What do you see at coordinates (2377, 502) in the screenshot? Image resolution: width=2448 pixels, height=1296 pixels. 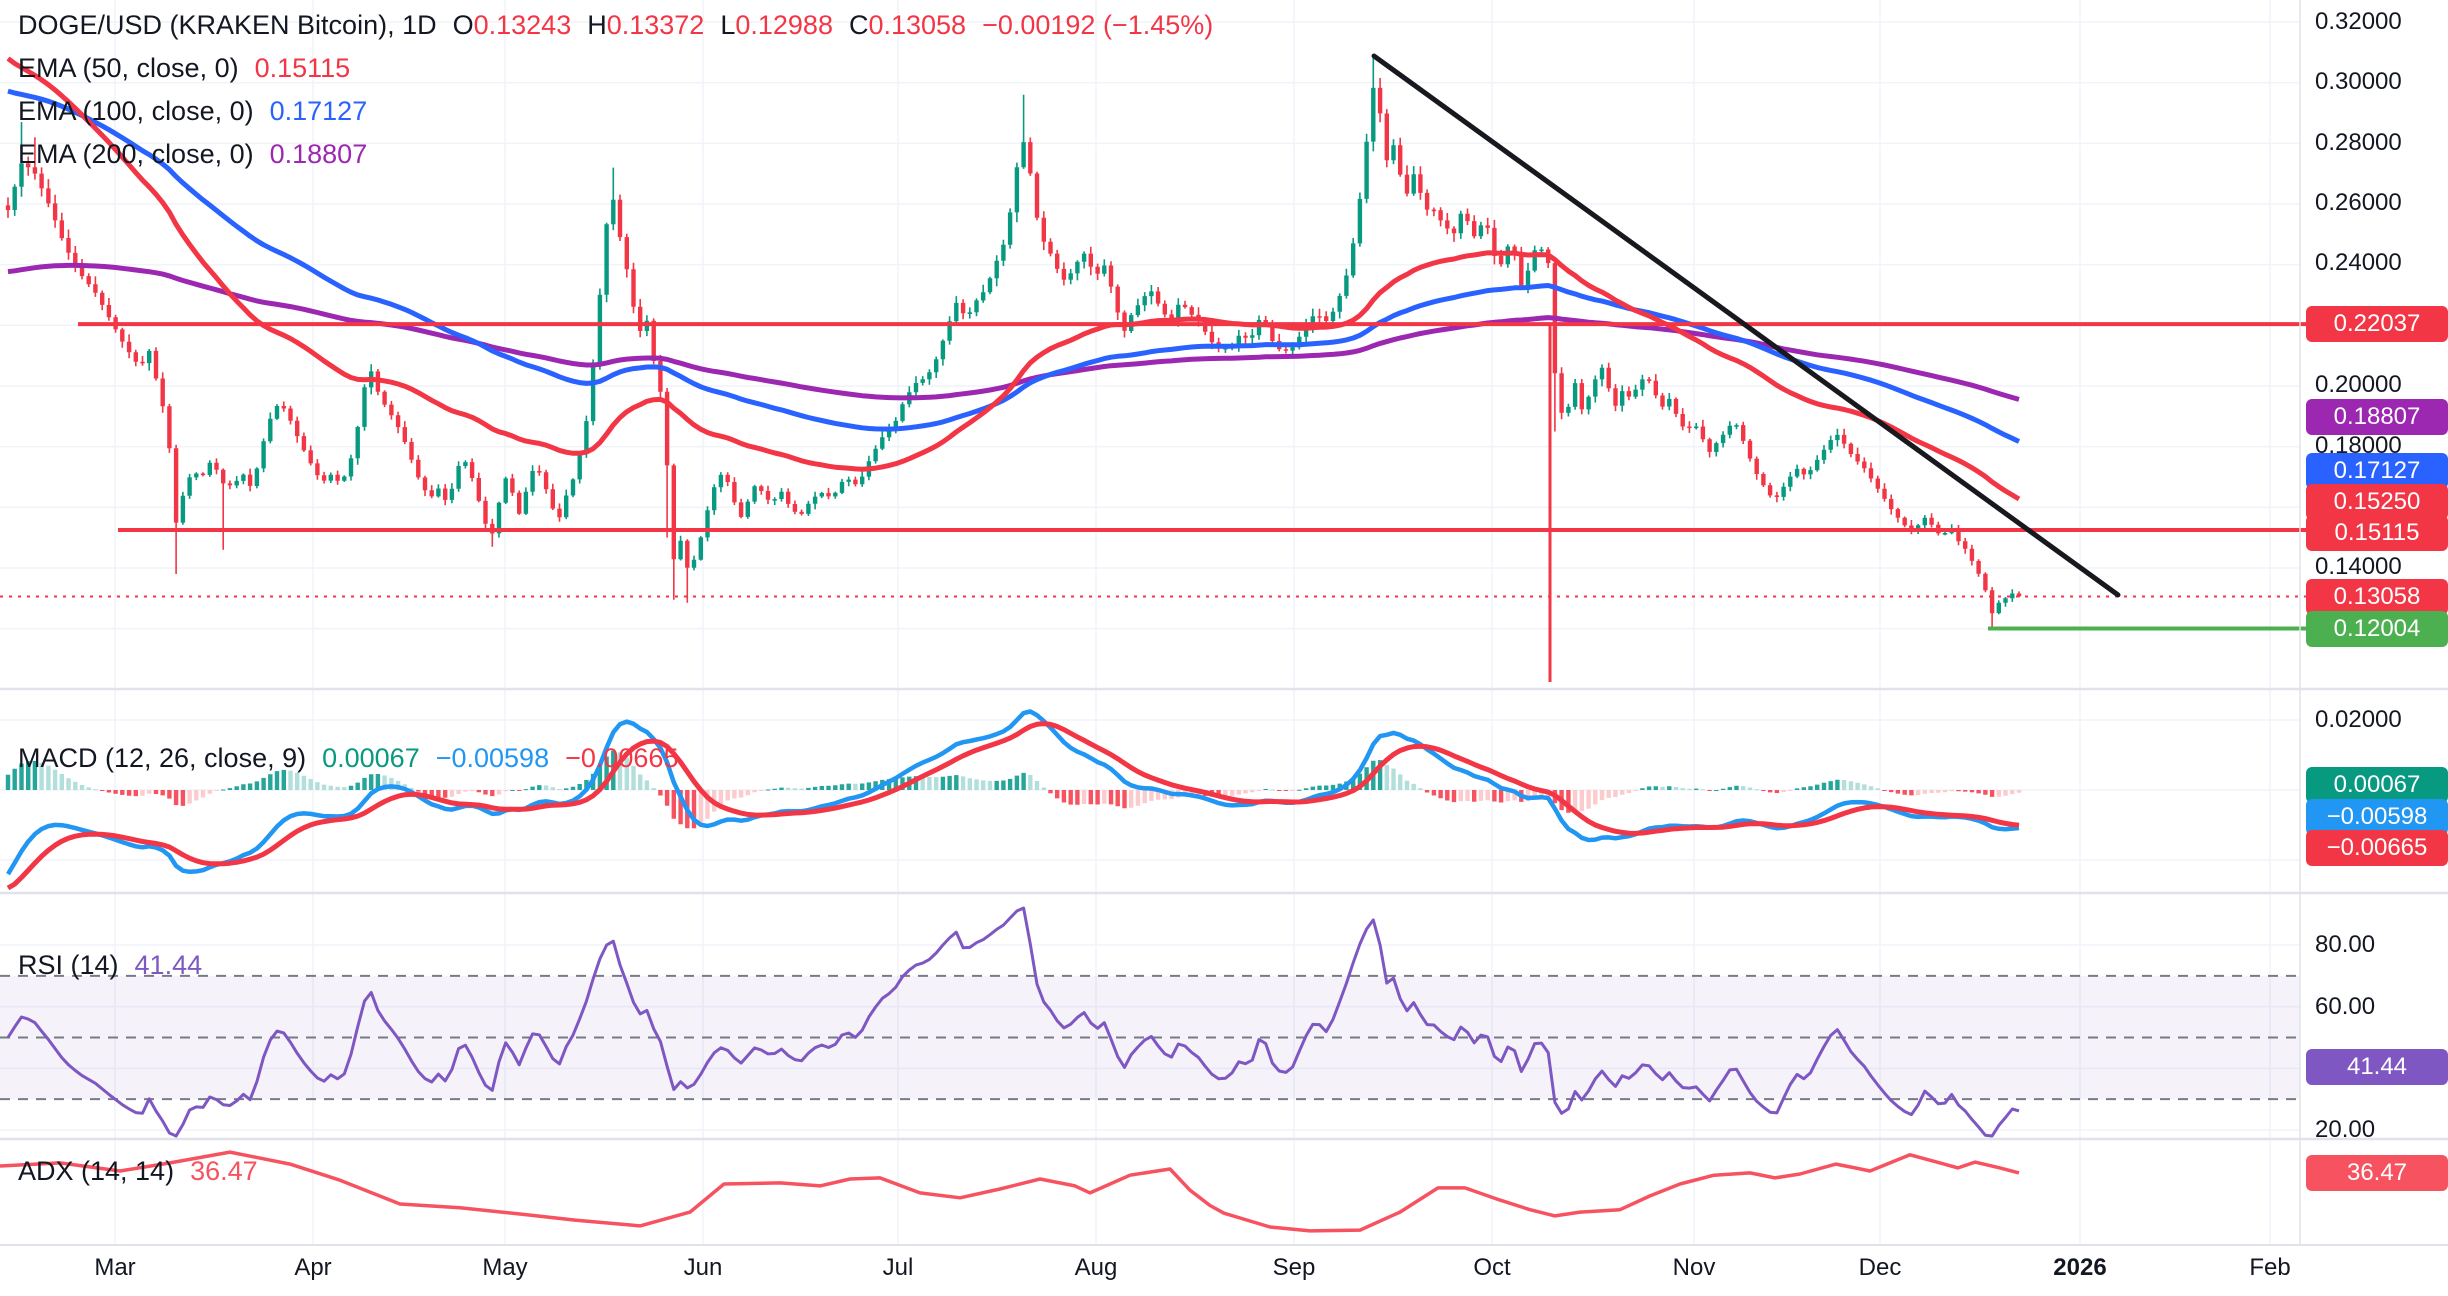 I see `price-badge: 0.15250` at bounding box center [2377, 502].